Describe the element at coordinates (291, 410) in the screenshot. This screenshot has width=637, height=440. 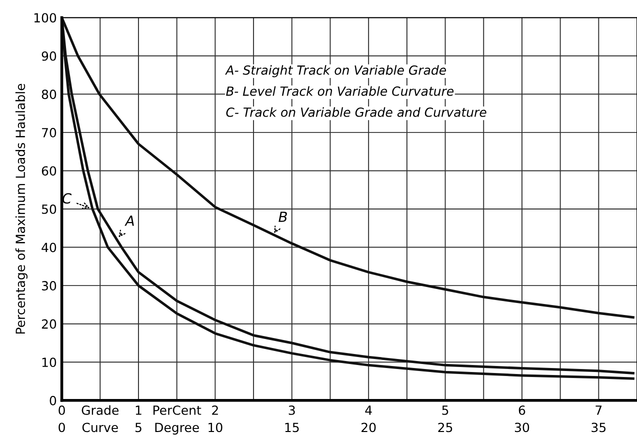
I see `x-tick-label: 3` at that location.